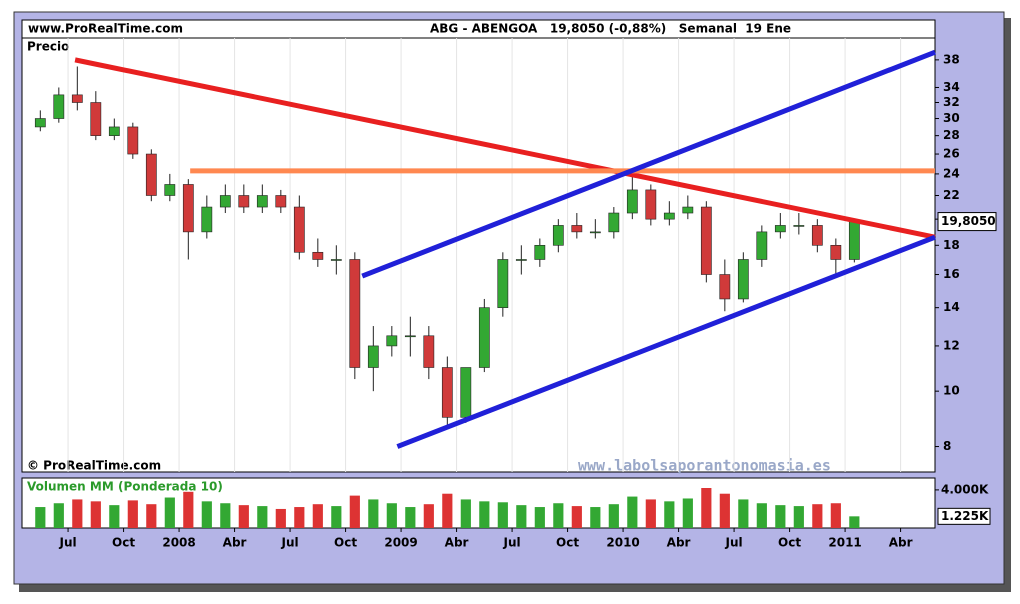 The image size is (1020, 604). What do you see at coordinates (951, 345) in the screenshot?
I see `y-tick-label: 12` at bounding box center [951, 345].